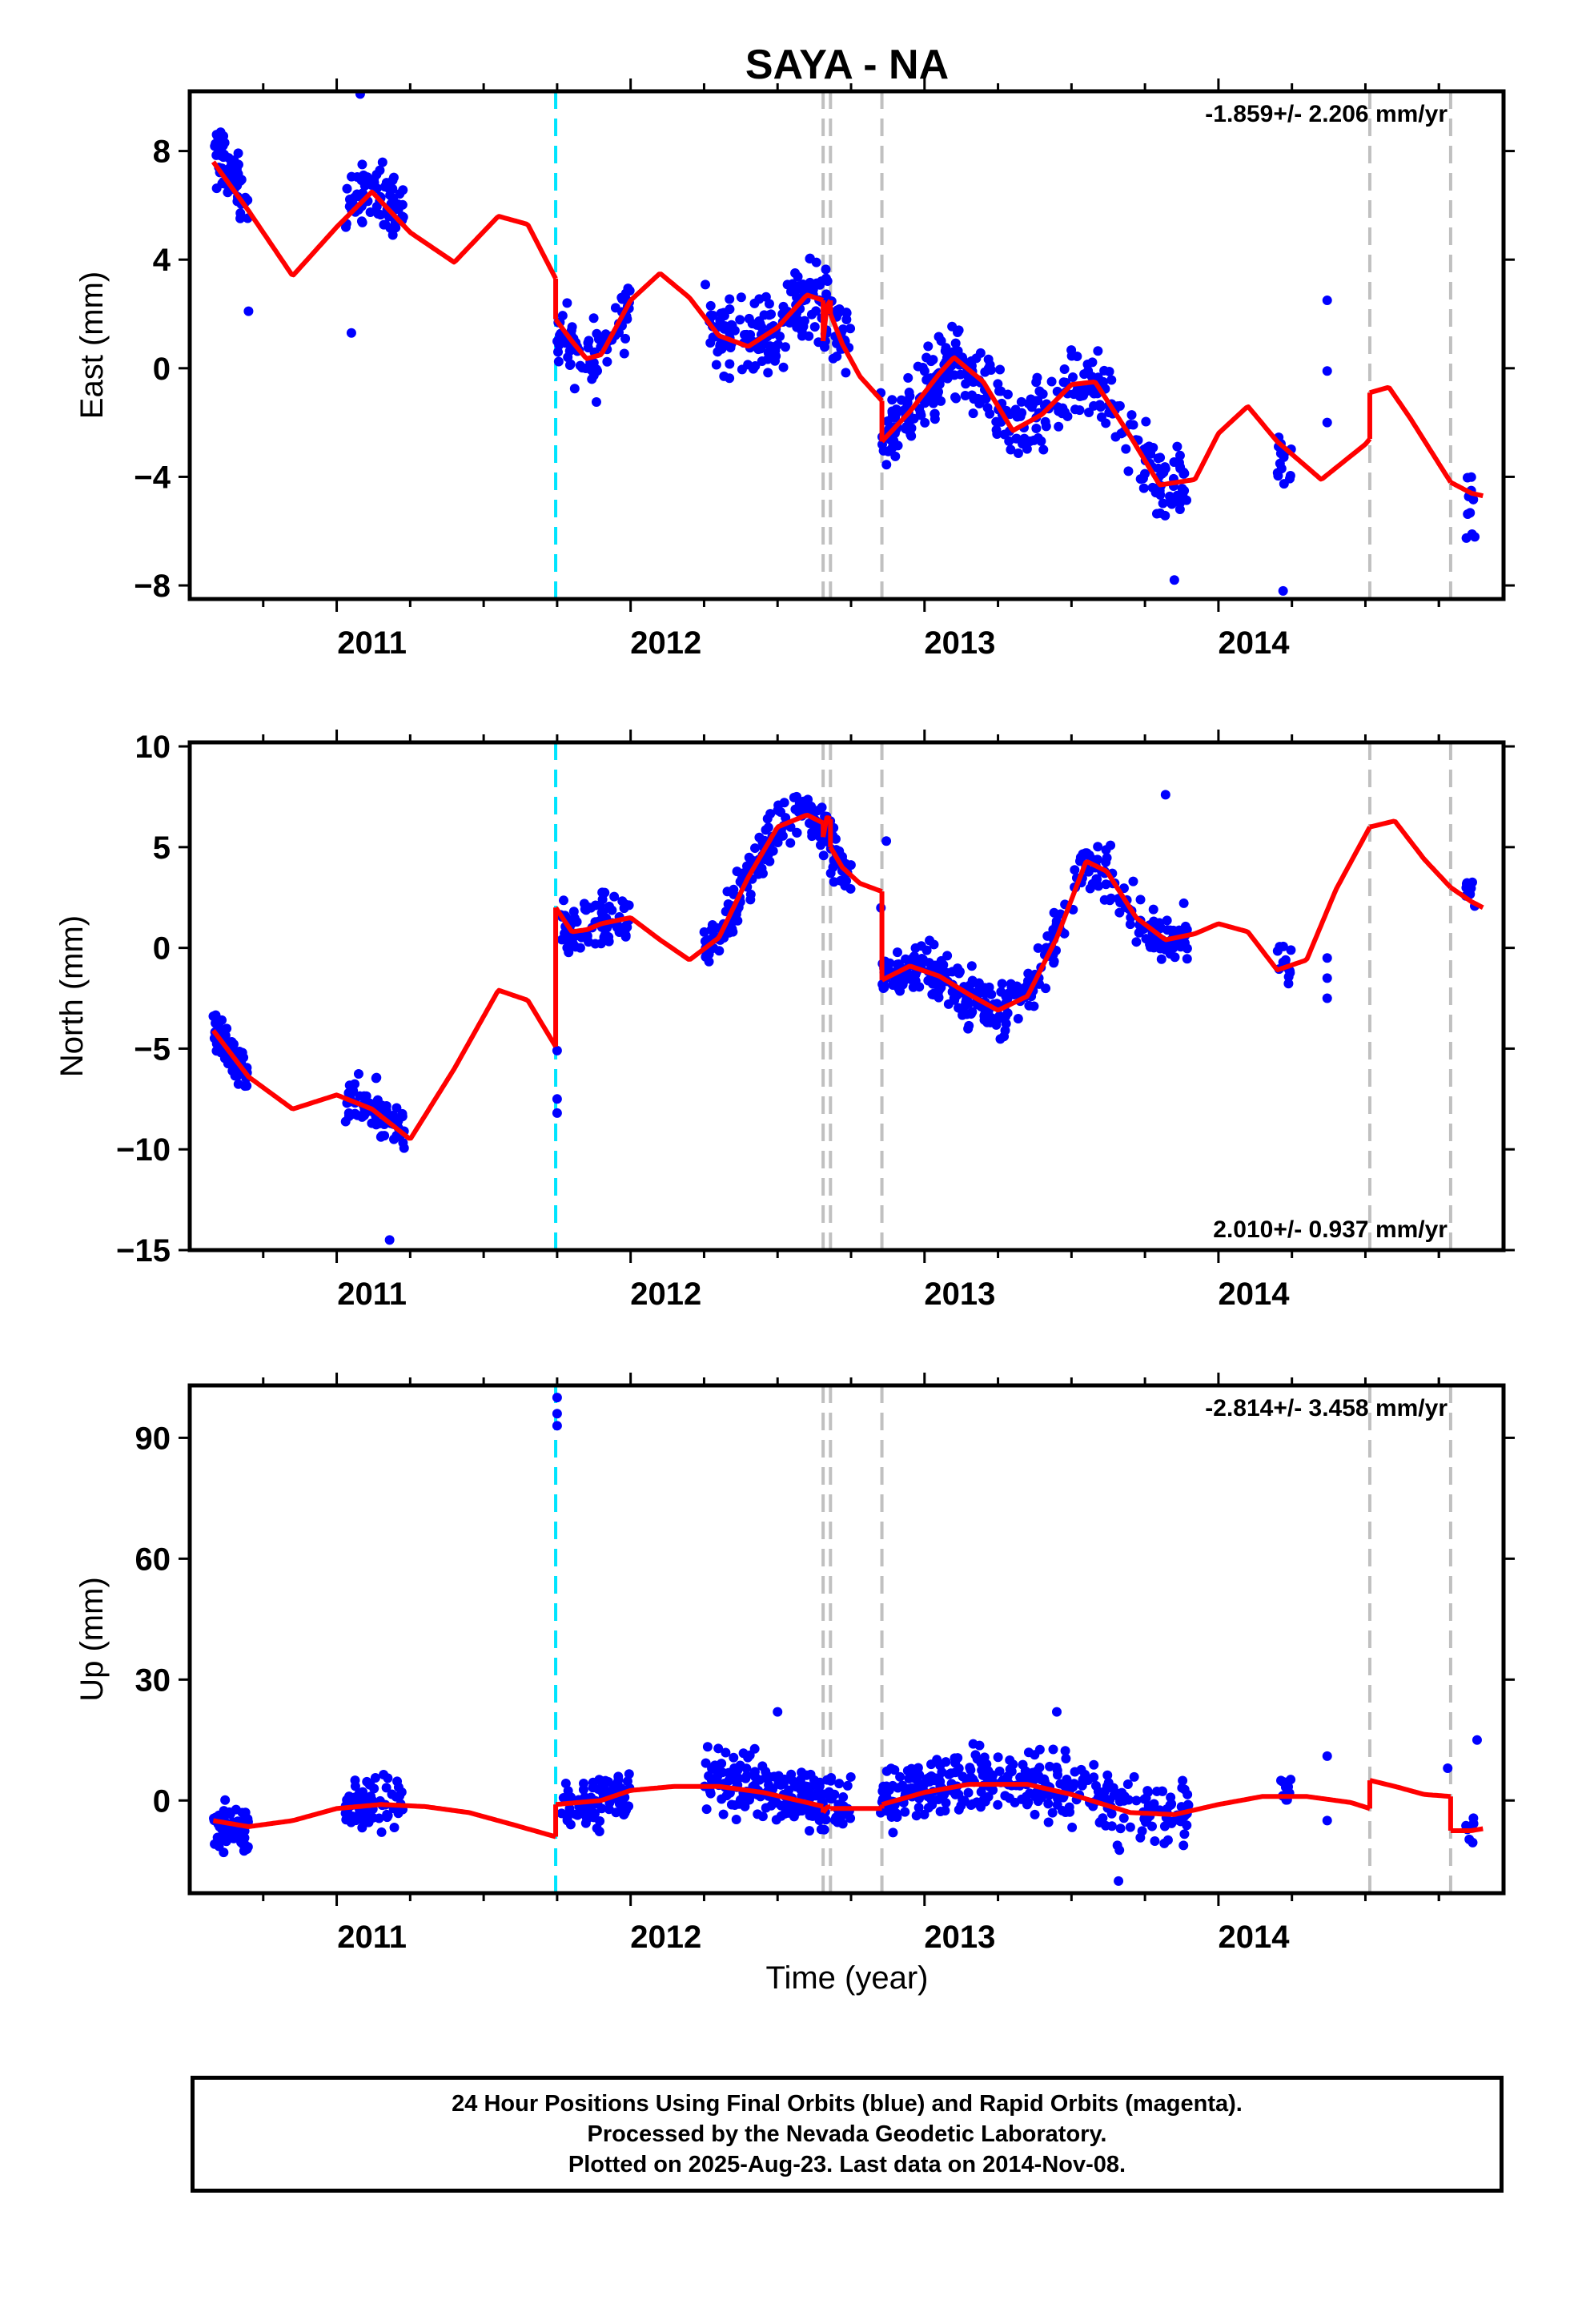 The image size is (1582, 2324). What do you see at coordinates (153, 1681) in the screenshot?
I see `up-y-tick-label: 30` at bounding box center [153, 1681].